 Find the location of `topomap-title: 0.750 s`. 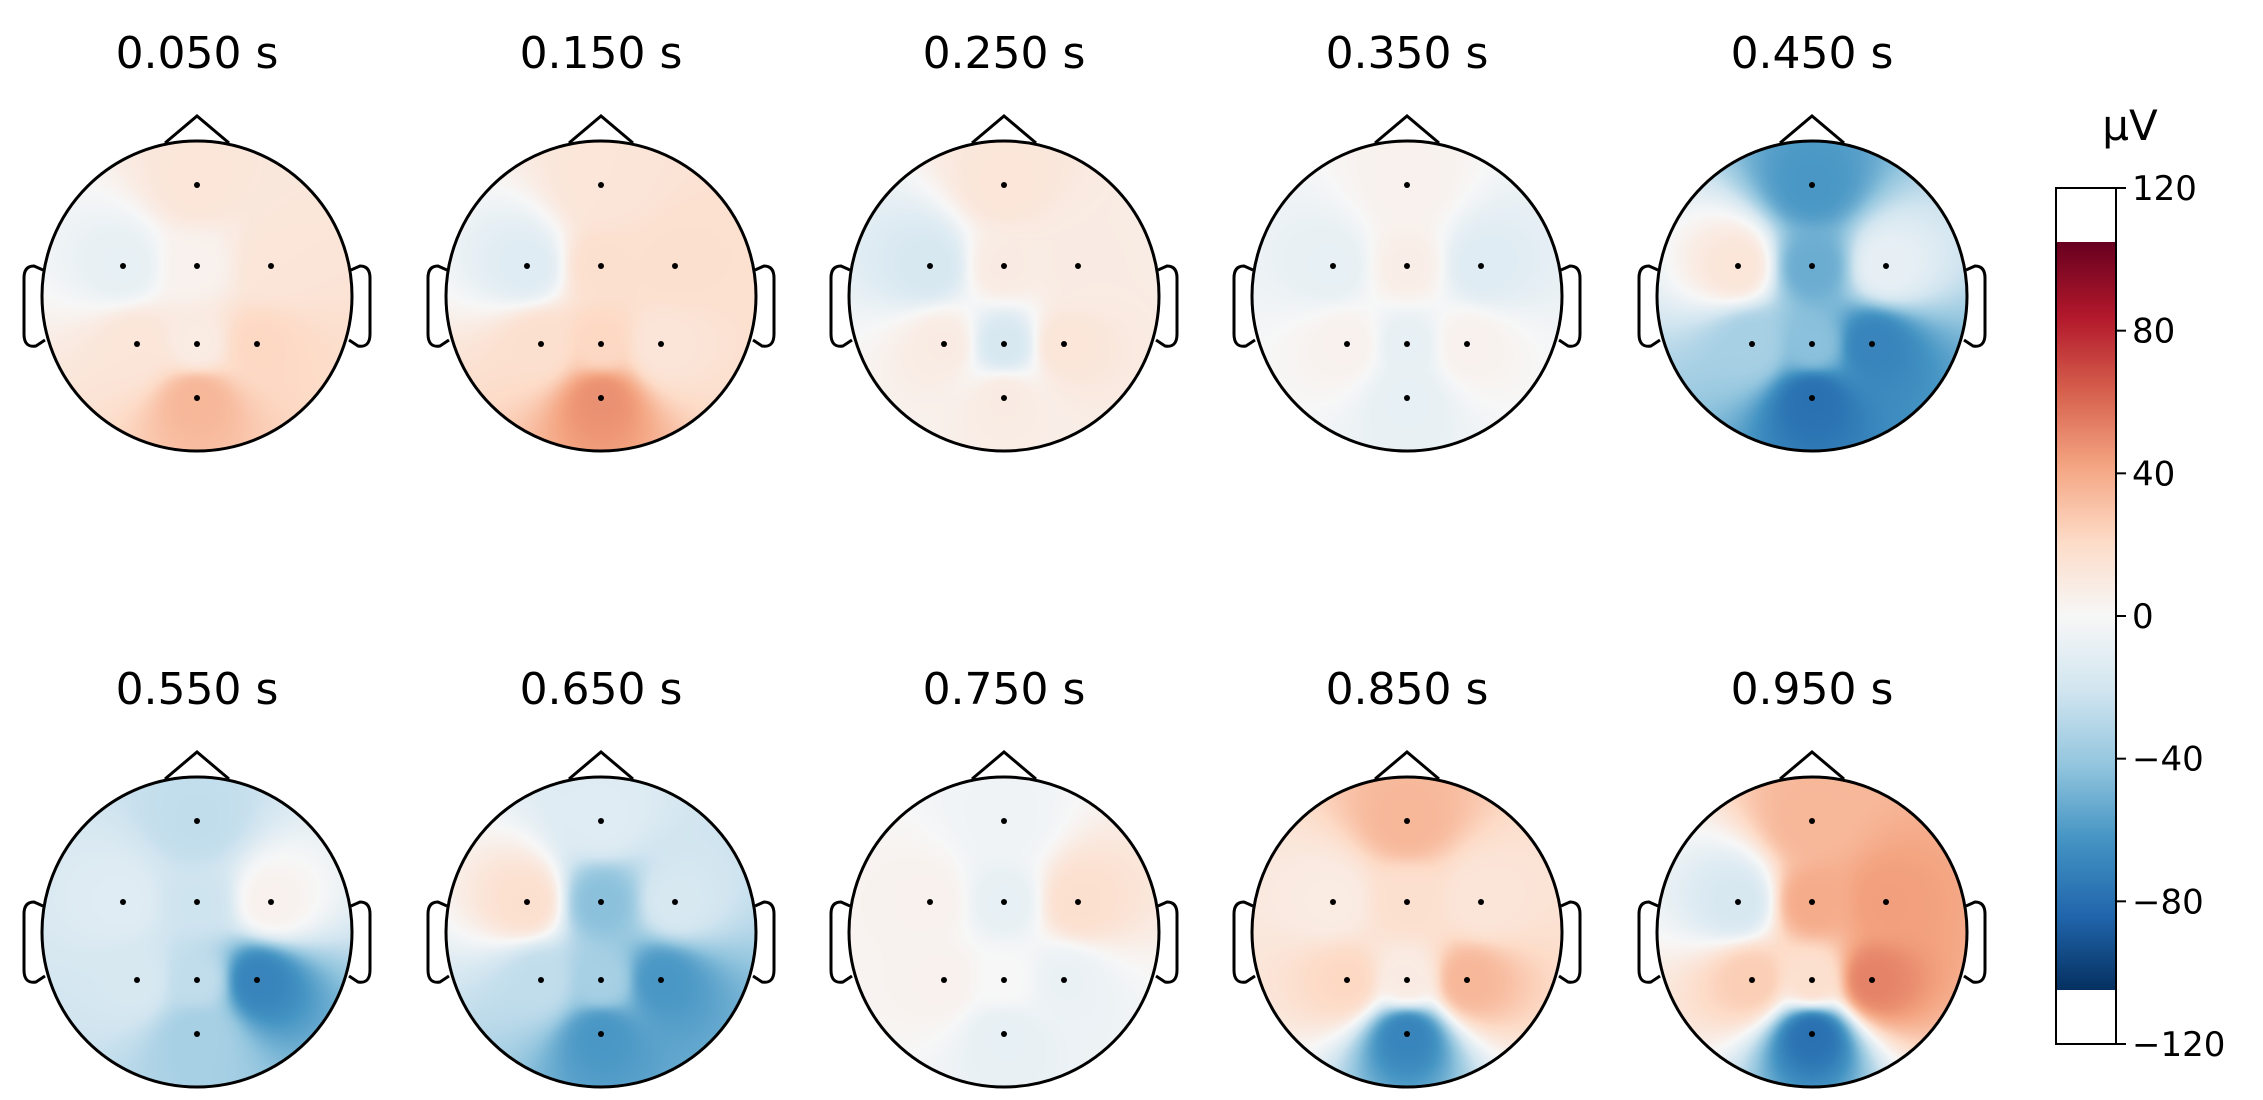

topomap-title: 0.750 s is located at coordinates (1004, 689).